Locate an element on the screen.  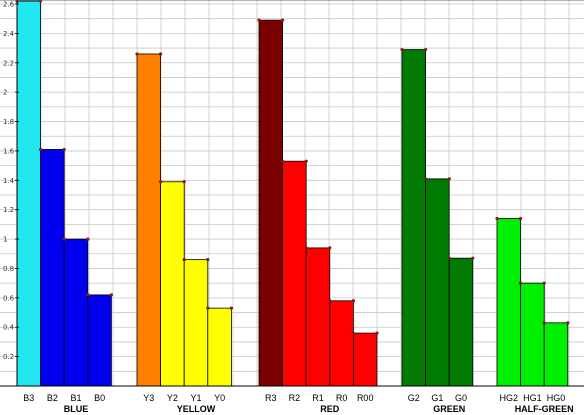
bar-g1 is located at coordinates (437, 282).